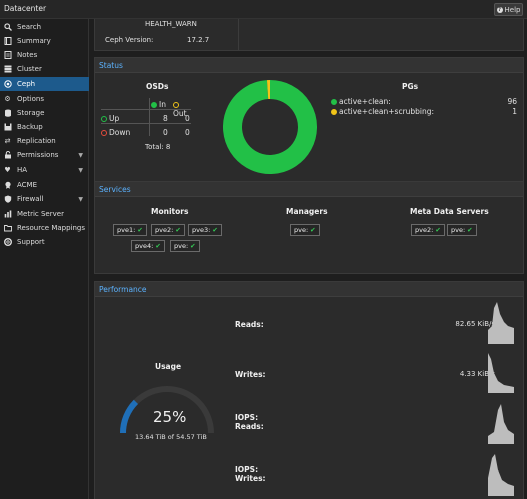 The height and width of the screenshot is (499, 527). What do you see at coordinates (7, 55) in the screenshot?
I see `notes-icon` at bounding box center [7, 55].